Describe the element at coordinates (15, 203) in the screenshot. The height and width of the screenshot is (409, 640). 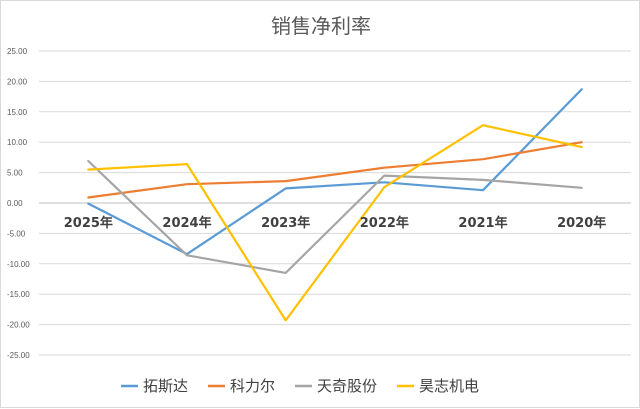
I see `y-tick-label: 0.00` at that location.